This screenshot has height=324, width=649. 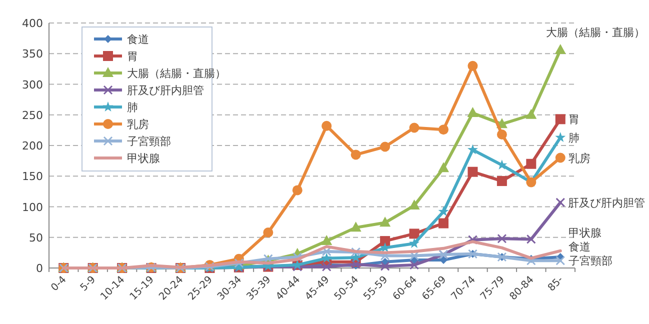 I want to click on y-tick-label: 250, so click(x=32, y=115).